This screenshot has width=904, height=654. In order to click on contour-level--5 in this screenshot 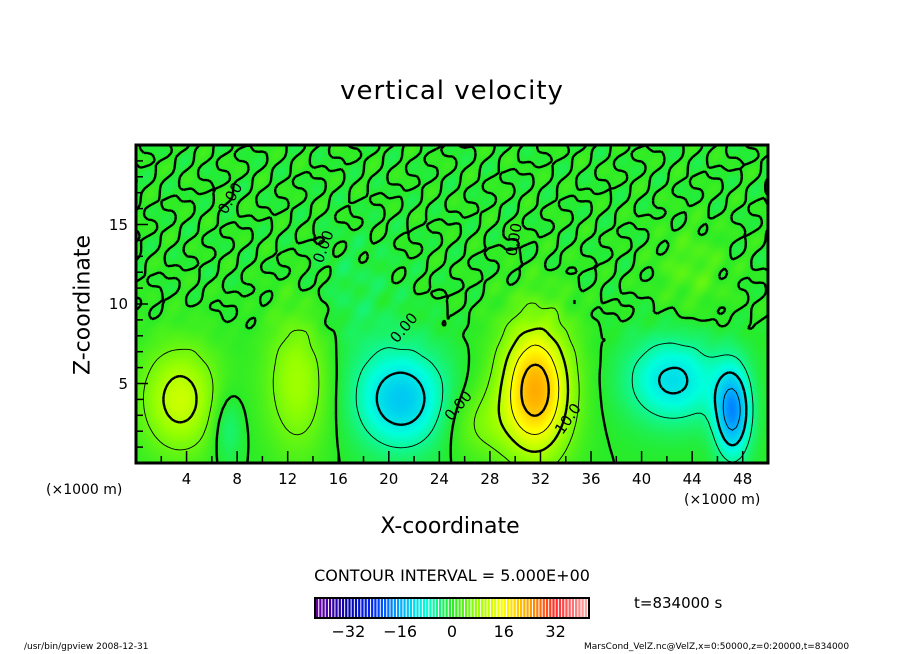, I will do `click(554, 402)`.